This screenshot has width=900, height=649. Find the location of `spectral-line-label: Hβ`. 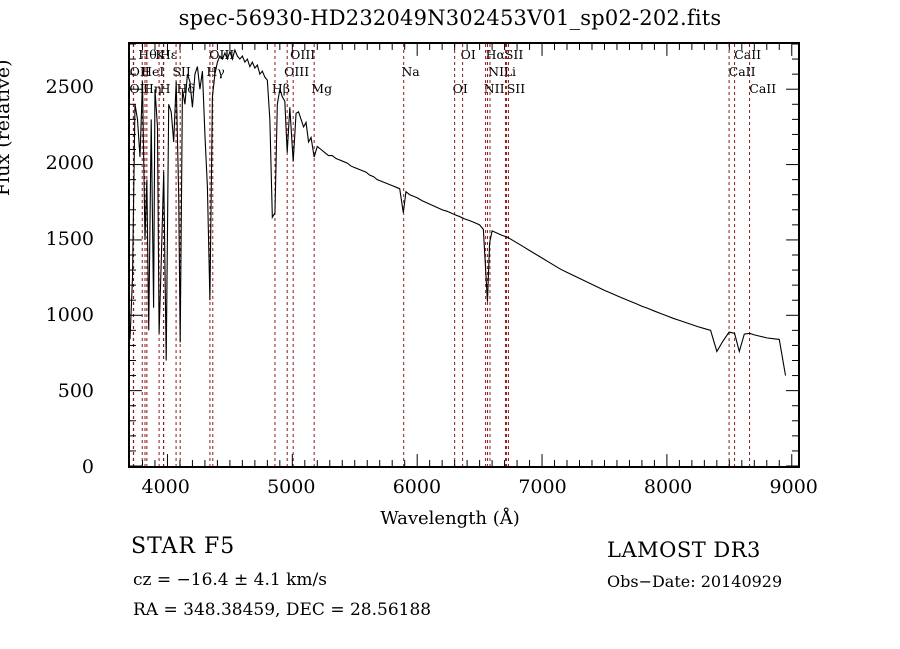

spectral-line-label: Hβ is located at coordinates (280, 88).